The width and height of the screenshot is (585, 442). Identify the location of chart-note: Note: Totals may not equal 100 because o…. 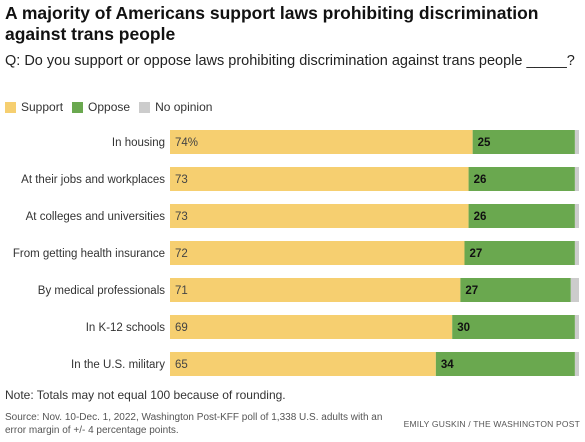
(145, 395).